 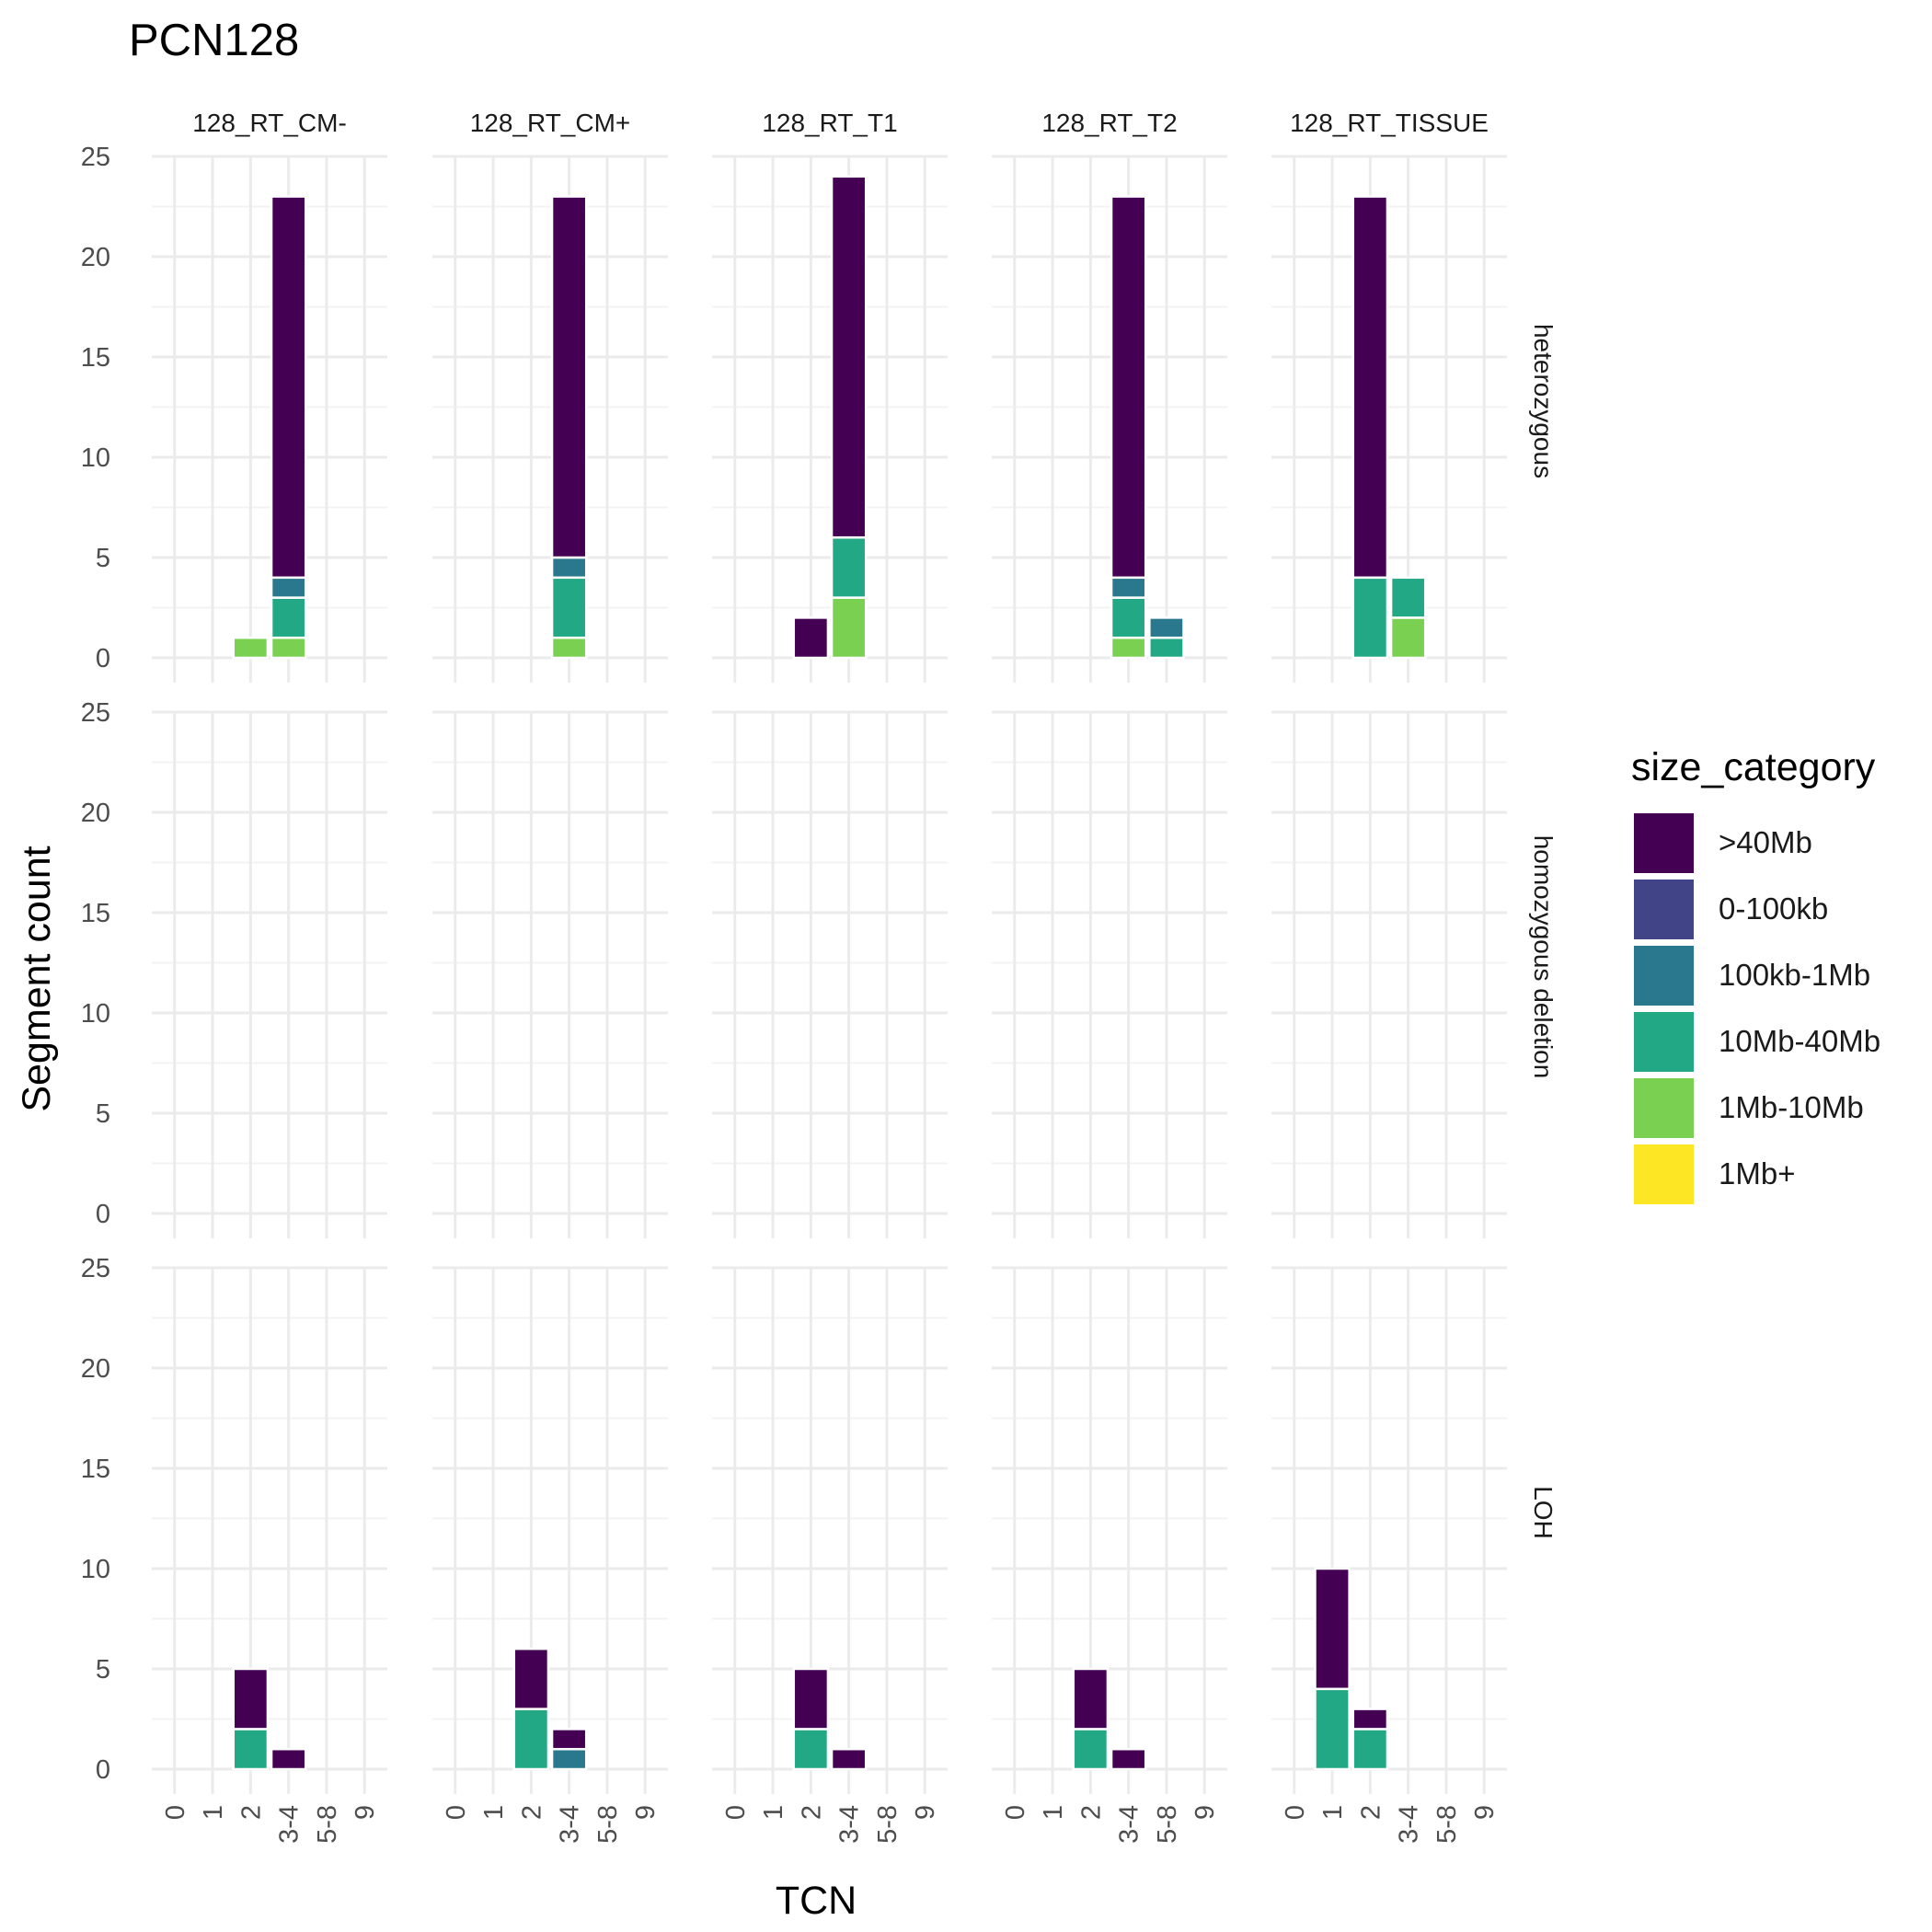 I want to click on bar-segment-2-1mb-10mb, so click(x=251, y=648).